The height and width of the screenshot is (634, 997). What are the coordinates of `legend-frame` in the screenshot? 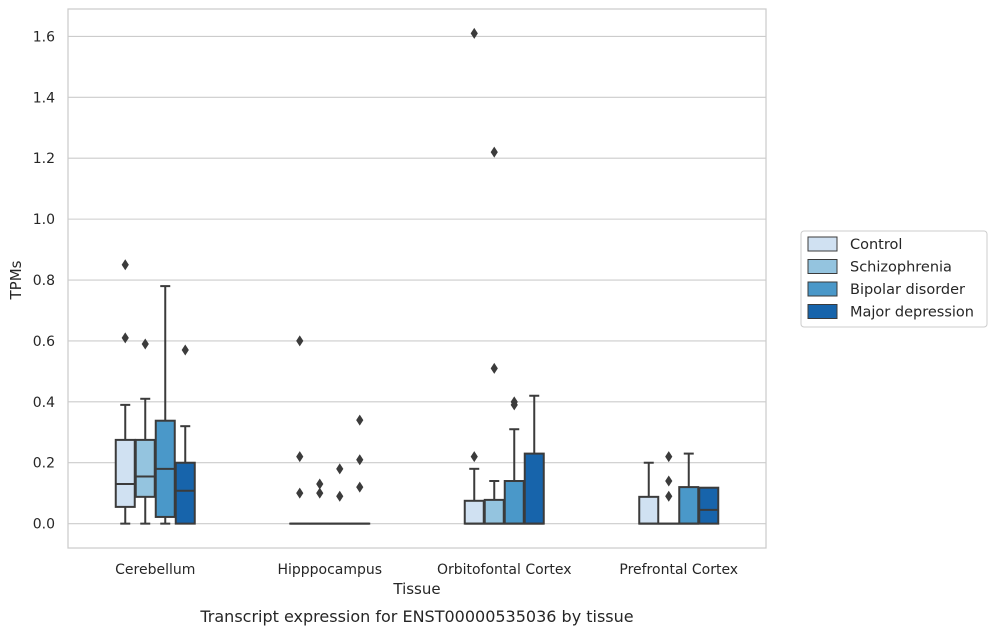 It's located at (894, 279).